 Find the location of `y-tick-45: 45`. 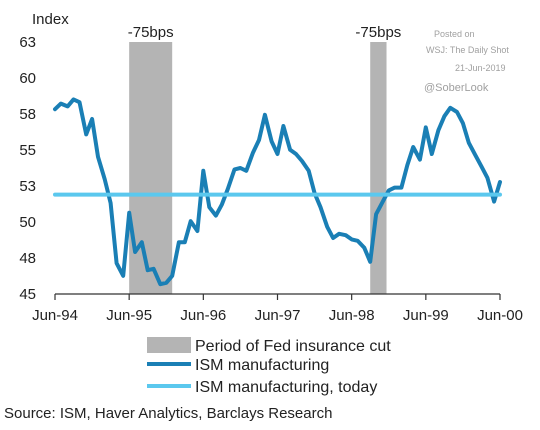

y-tick-45: 45 is located at coordinates (27, 294).